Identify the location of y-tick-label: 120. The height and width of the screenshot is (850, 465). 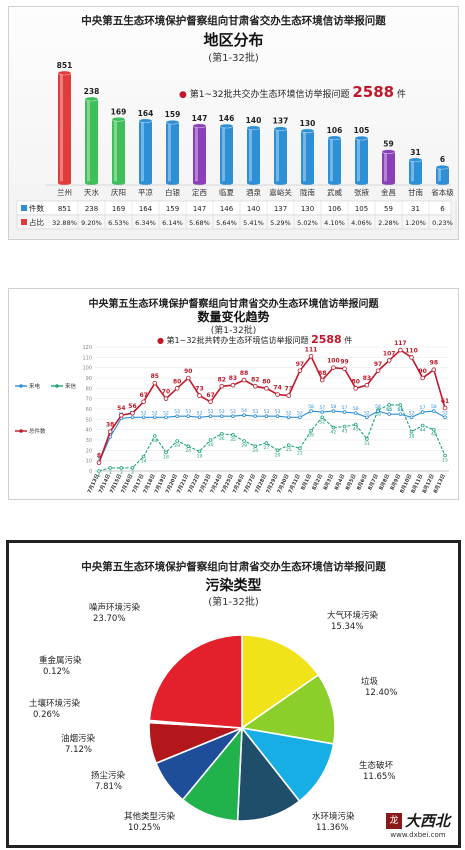
(87, 348).